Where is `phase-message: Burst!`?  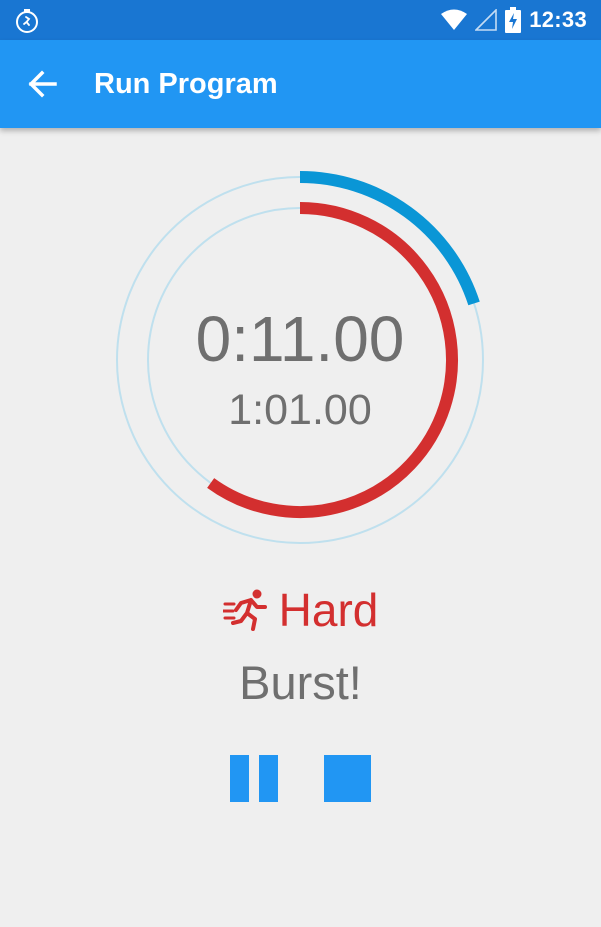 phase-message: Burst! is located at coordinates (300, 682).